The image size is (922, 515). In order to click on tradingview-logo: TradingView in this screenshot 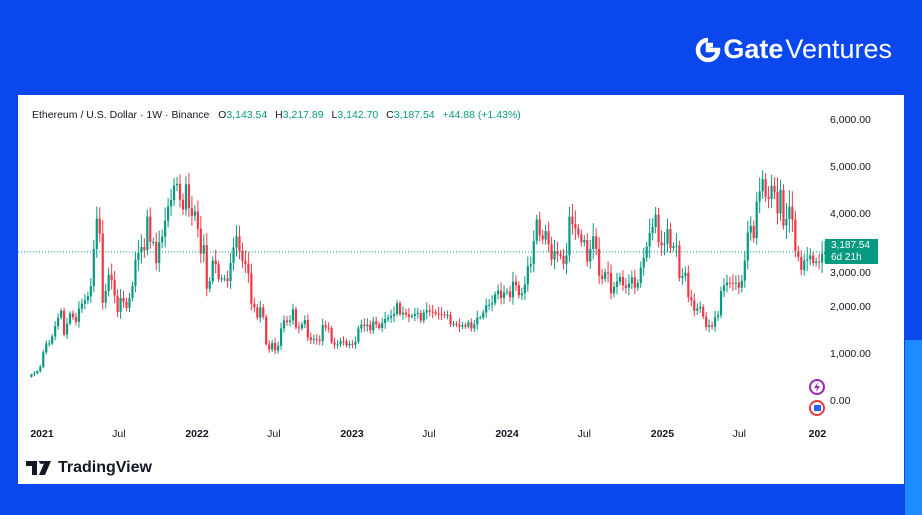, I will do `click(89, 468)`.